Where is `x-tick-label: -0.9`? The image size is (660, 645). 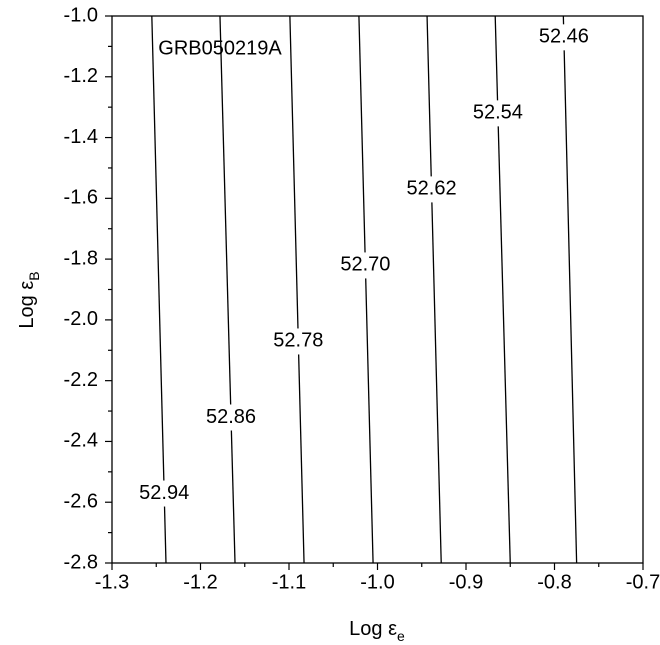
x-tick-label: -0.9 is located at coordinates (466, 582).